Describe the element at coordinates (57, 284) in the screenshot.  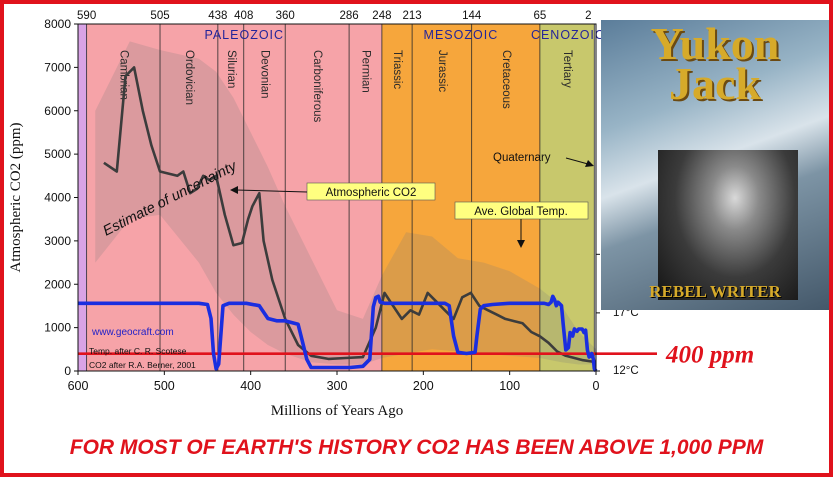
I see `y-tick-label-2: 2000` at that location.